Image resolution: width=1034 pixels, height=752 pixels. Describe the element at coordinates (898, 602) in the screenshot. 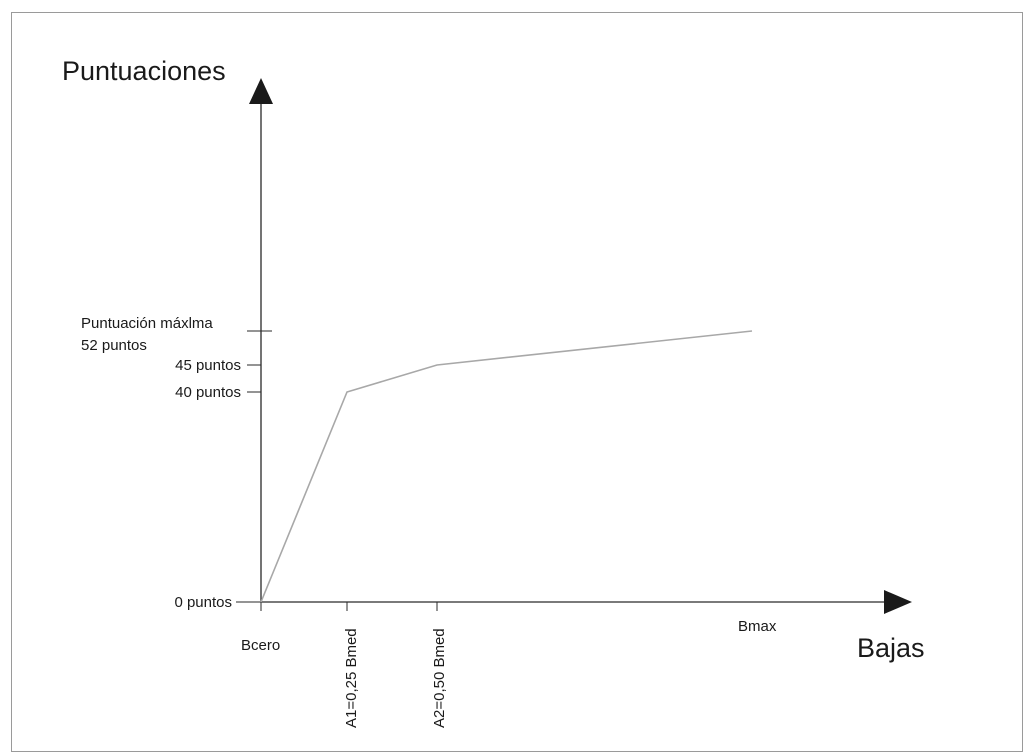

I see `x-axis-arrow-icon` at that location.